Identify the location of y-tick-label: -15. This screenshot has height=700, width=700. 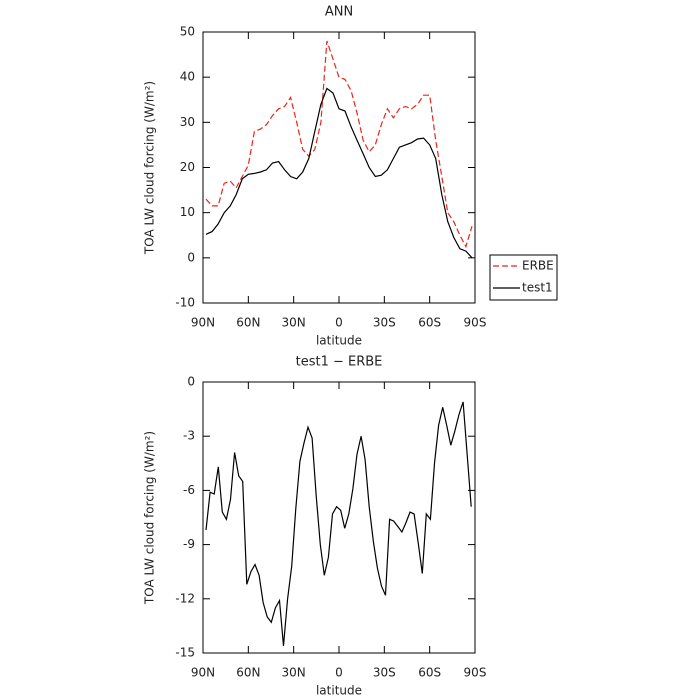
(185, 653).